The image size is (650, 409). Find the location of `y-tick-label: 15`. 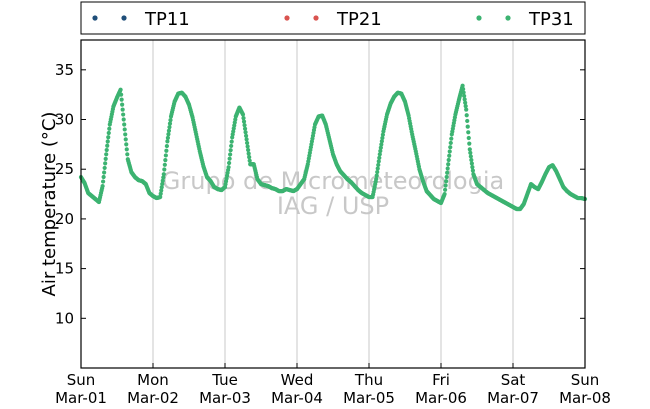

y-tick-label: 15 is located at coordinates (64, 269).